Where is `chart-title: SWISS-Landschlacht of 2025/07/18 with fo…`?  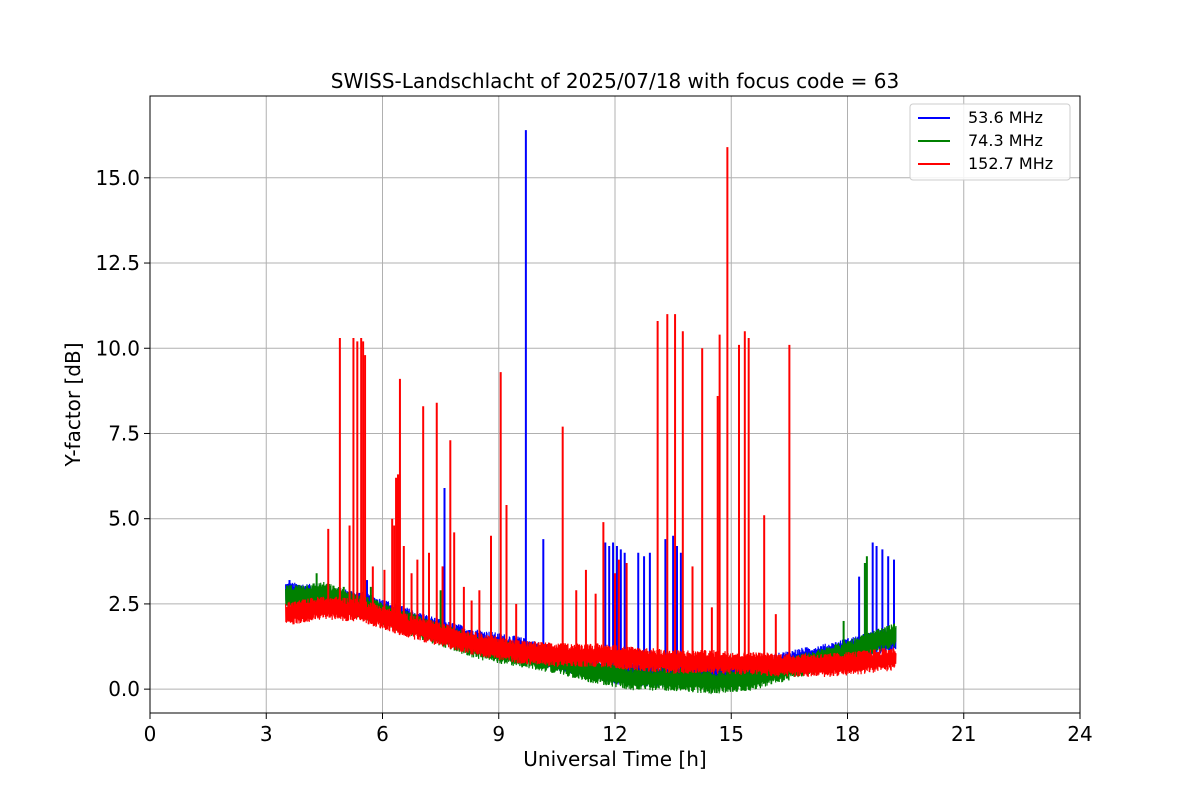
chart-title: SWISS-Landschlacht of 2025/07/18 with fo… is located at coordinates (615, 81).